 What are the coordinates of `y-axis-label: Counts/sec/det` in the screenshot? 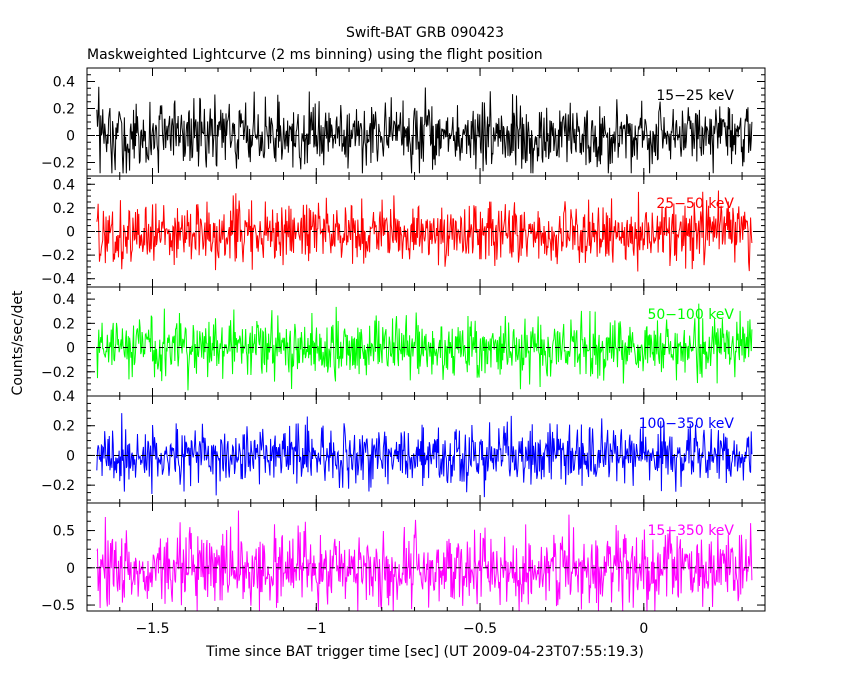 It's located at (18, 342).